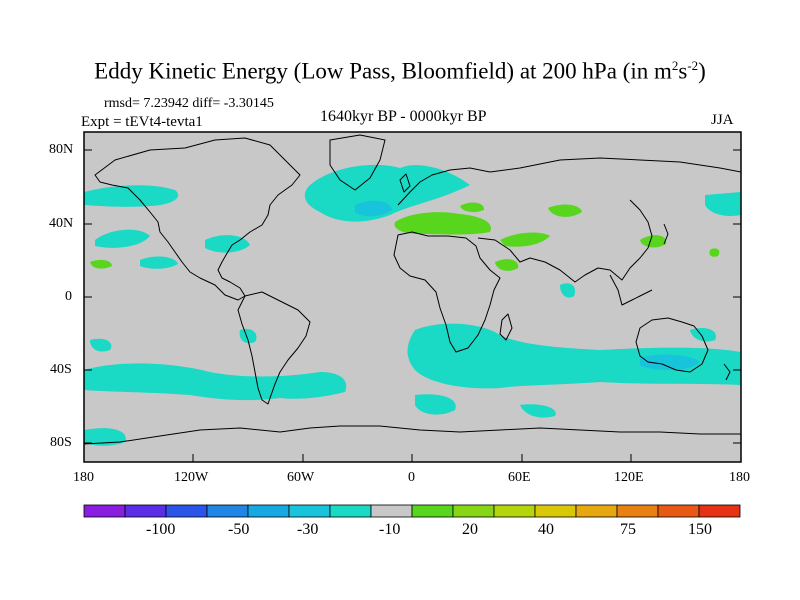  Describe the element at coordinates (565, 241) in the screenshot. I see `coast-arabia-asia` at that location.